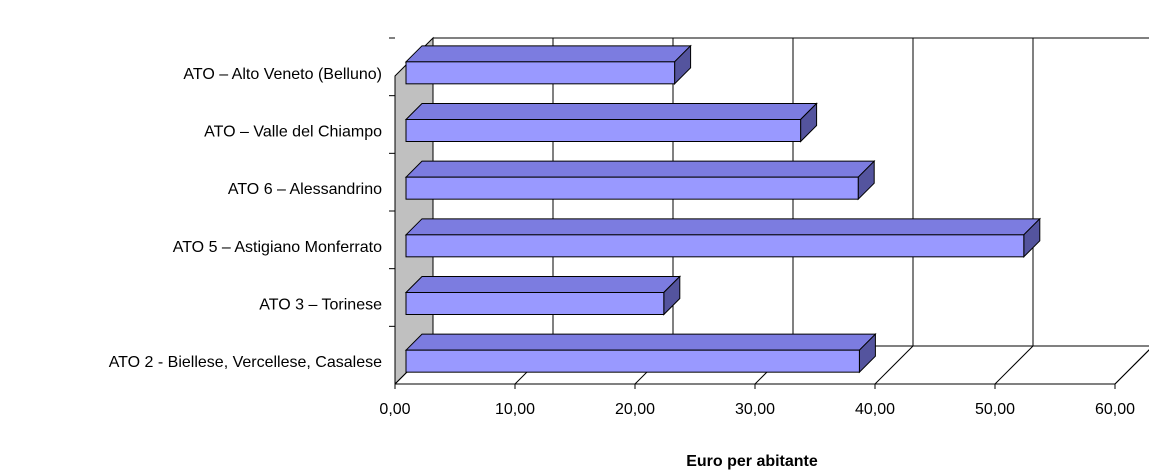  What do you see at coordinates (515, 409) in the screenshot?
I see `x-tick-label: 10,00` at bounding box center [515, 409].